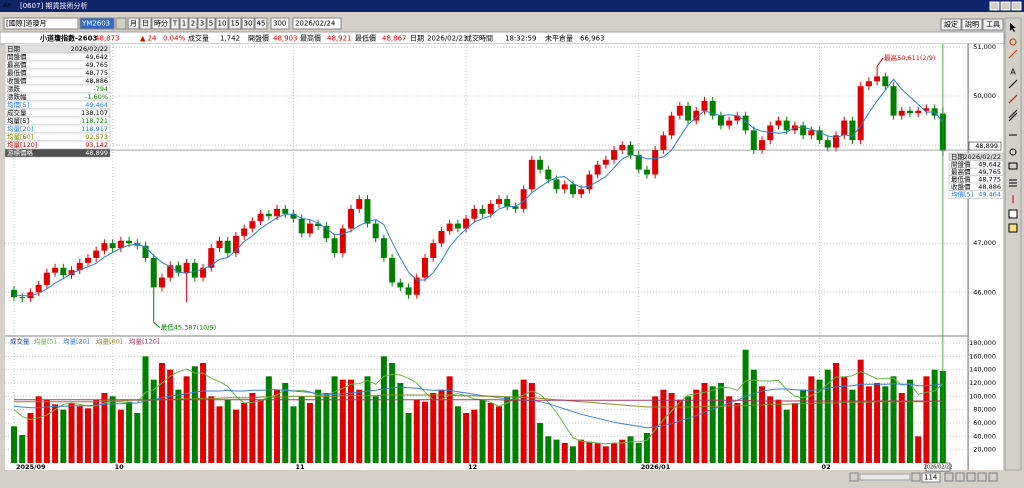  What do you see at coordinates (174, 39) in the screenshot?
I see `price-change-pct: 0.04%` at bounding box center [174, 39].